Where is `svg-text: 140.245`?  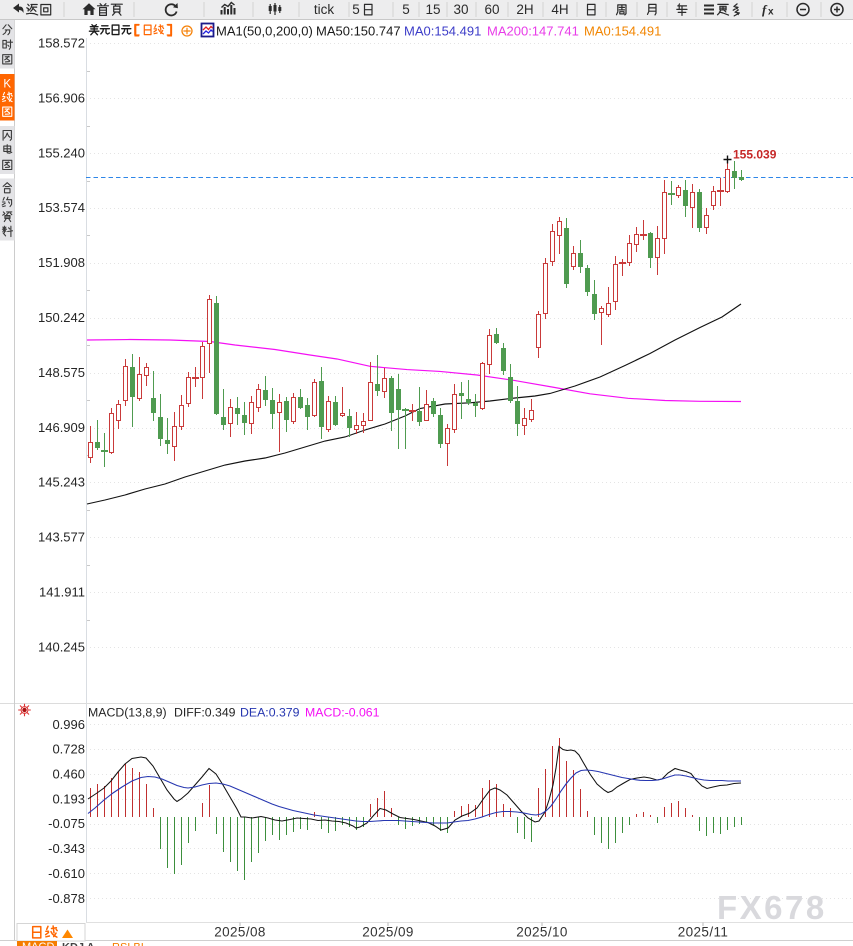 svg-text: 140.245 is located at coordinates (61, 646).